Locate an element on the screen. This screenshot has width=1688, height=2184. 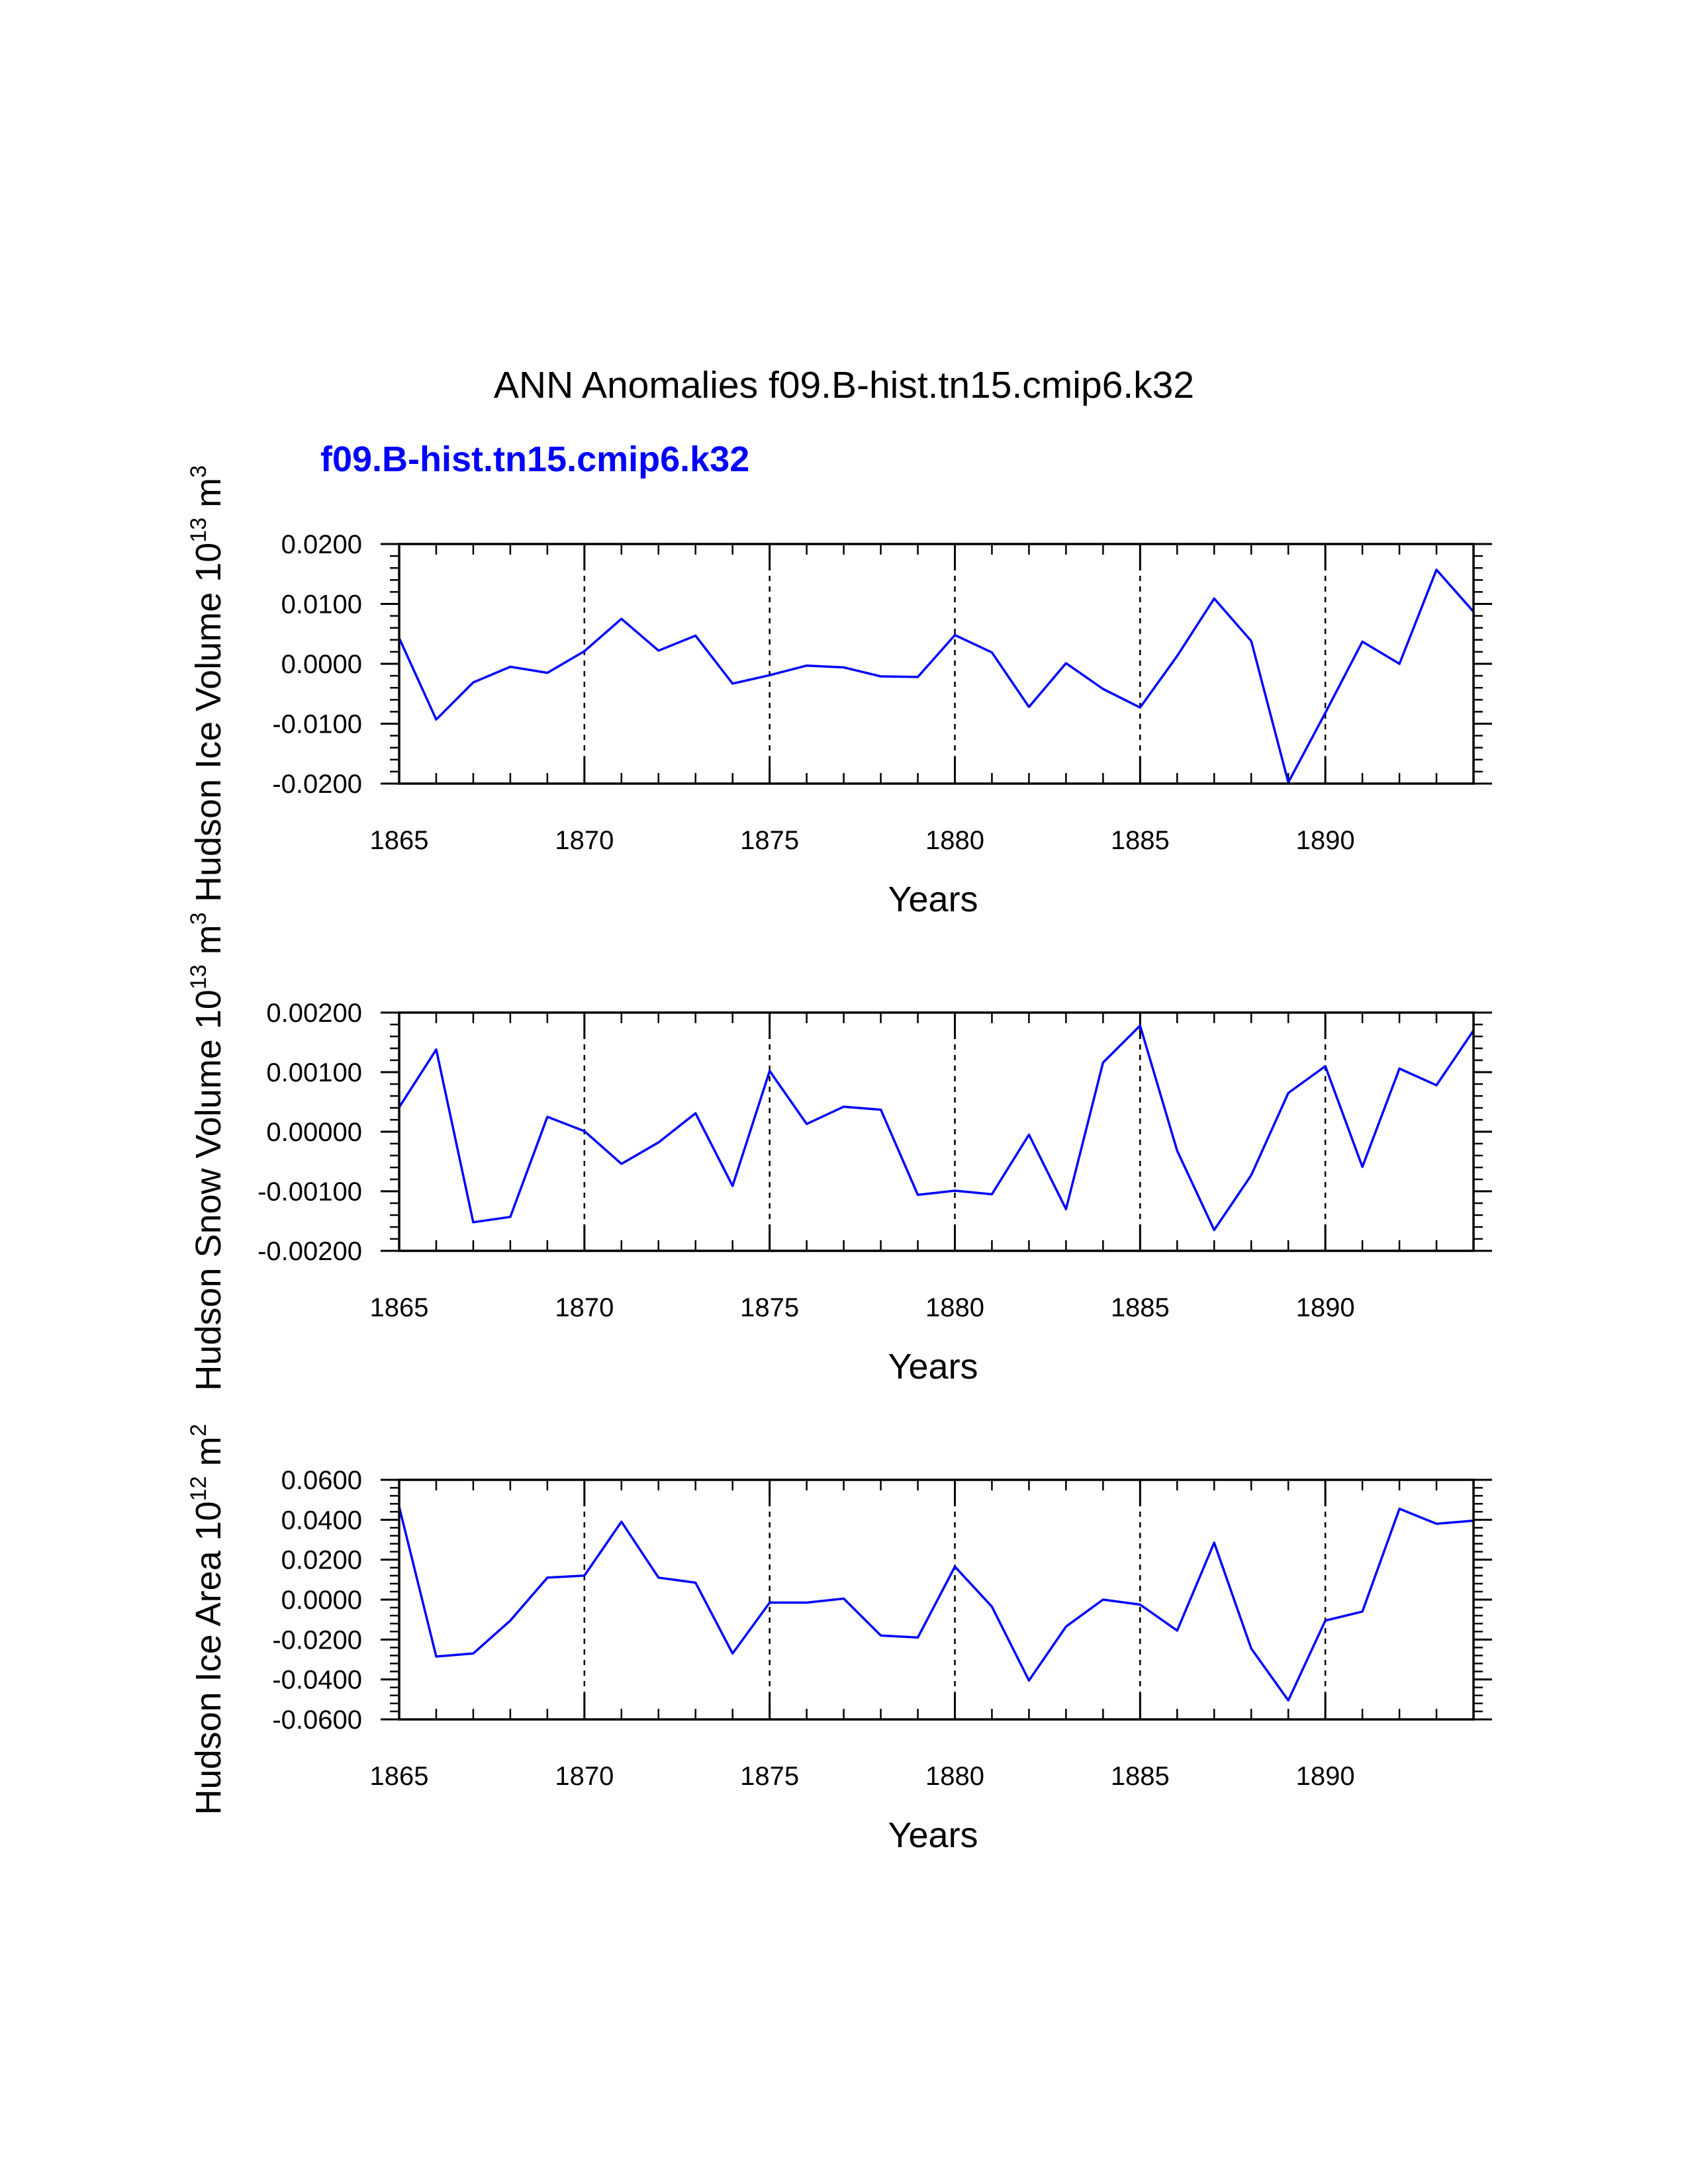
x-tick-label: 1865 is located at coordinates (399, 1777).